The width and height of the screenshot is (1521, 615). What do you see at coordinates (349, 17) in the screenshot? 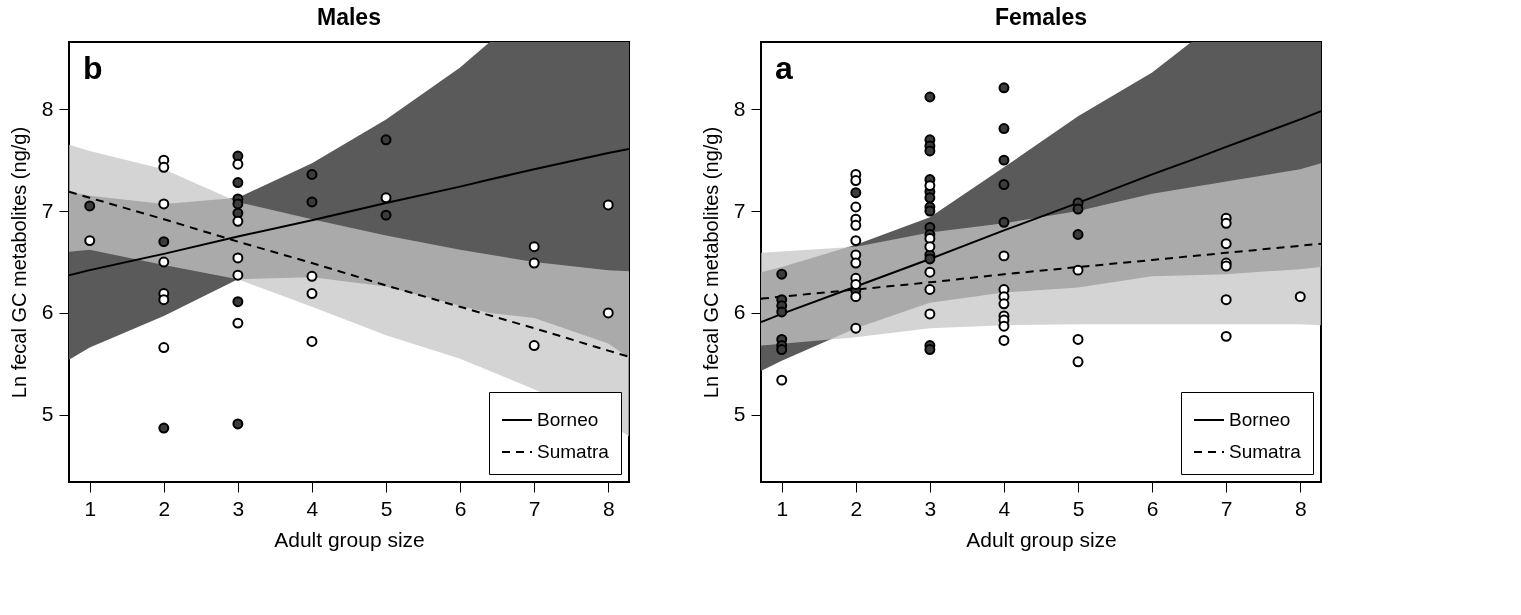
I see `chart-title: Males` at bounding box center [349, 17].